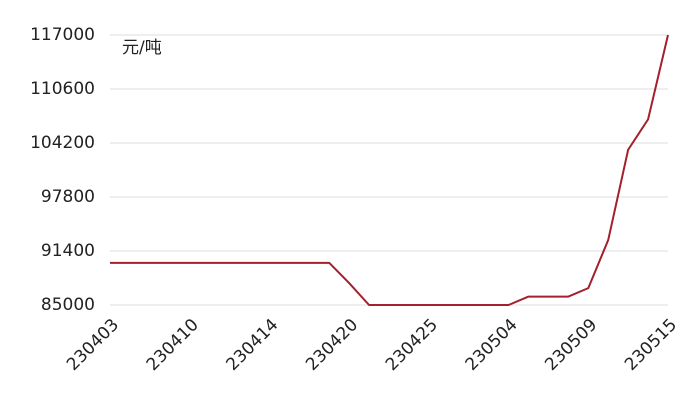 The width and height of the screenshot is (700, 415). What do you see at coordinates (62, 143) in the screenshot?
I see `y-tick-label: 104200` at bounding box center [62, 143].